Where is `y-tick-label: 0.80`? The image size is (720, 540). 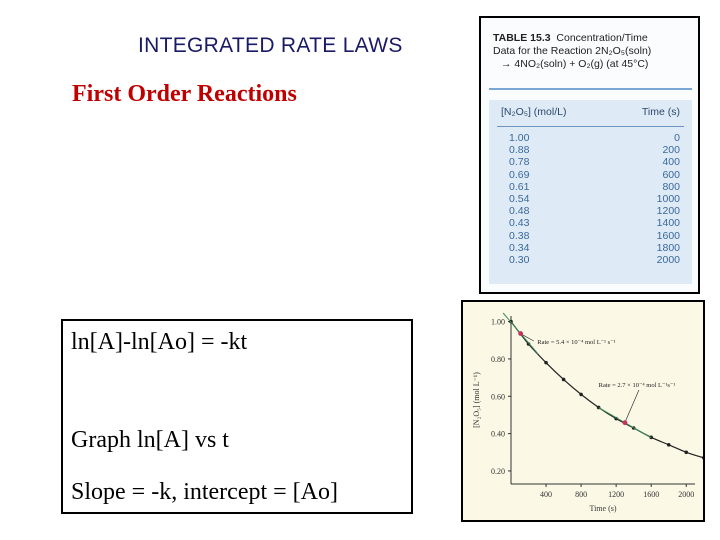 y-tick-label: 0.80 is located at coordinates (498, 359).